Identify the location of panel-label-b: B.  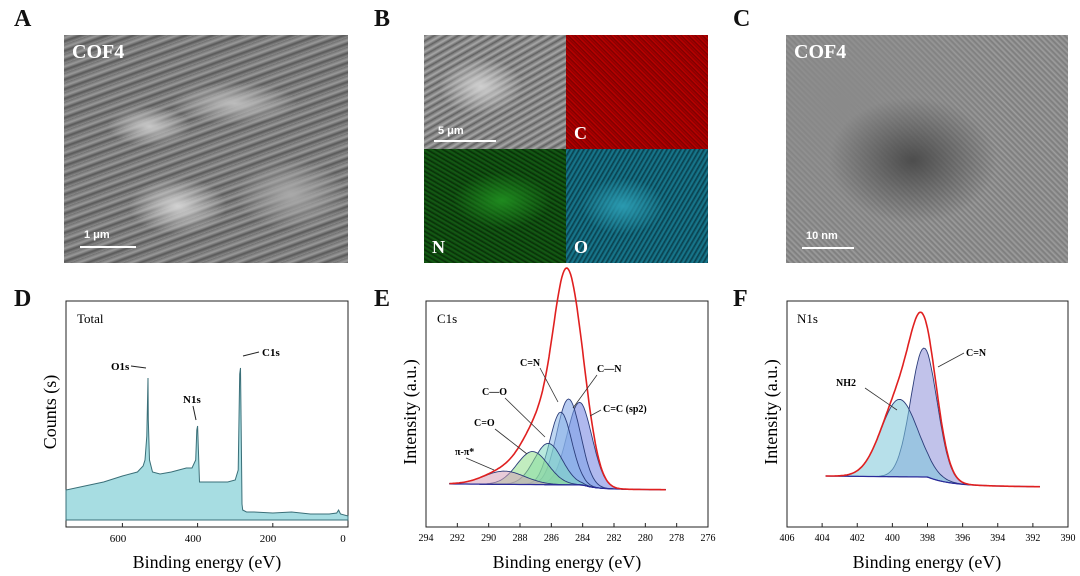
(382, 19).